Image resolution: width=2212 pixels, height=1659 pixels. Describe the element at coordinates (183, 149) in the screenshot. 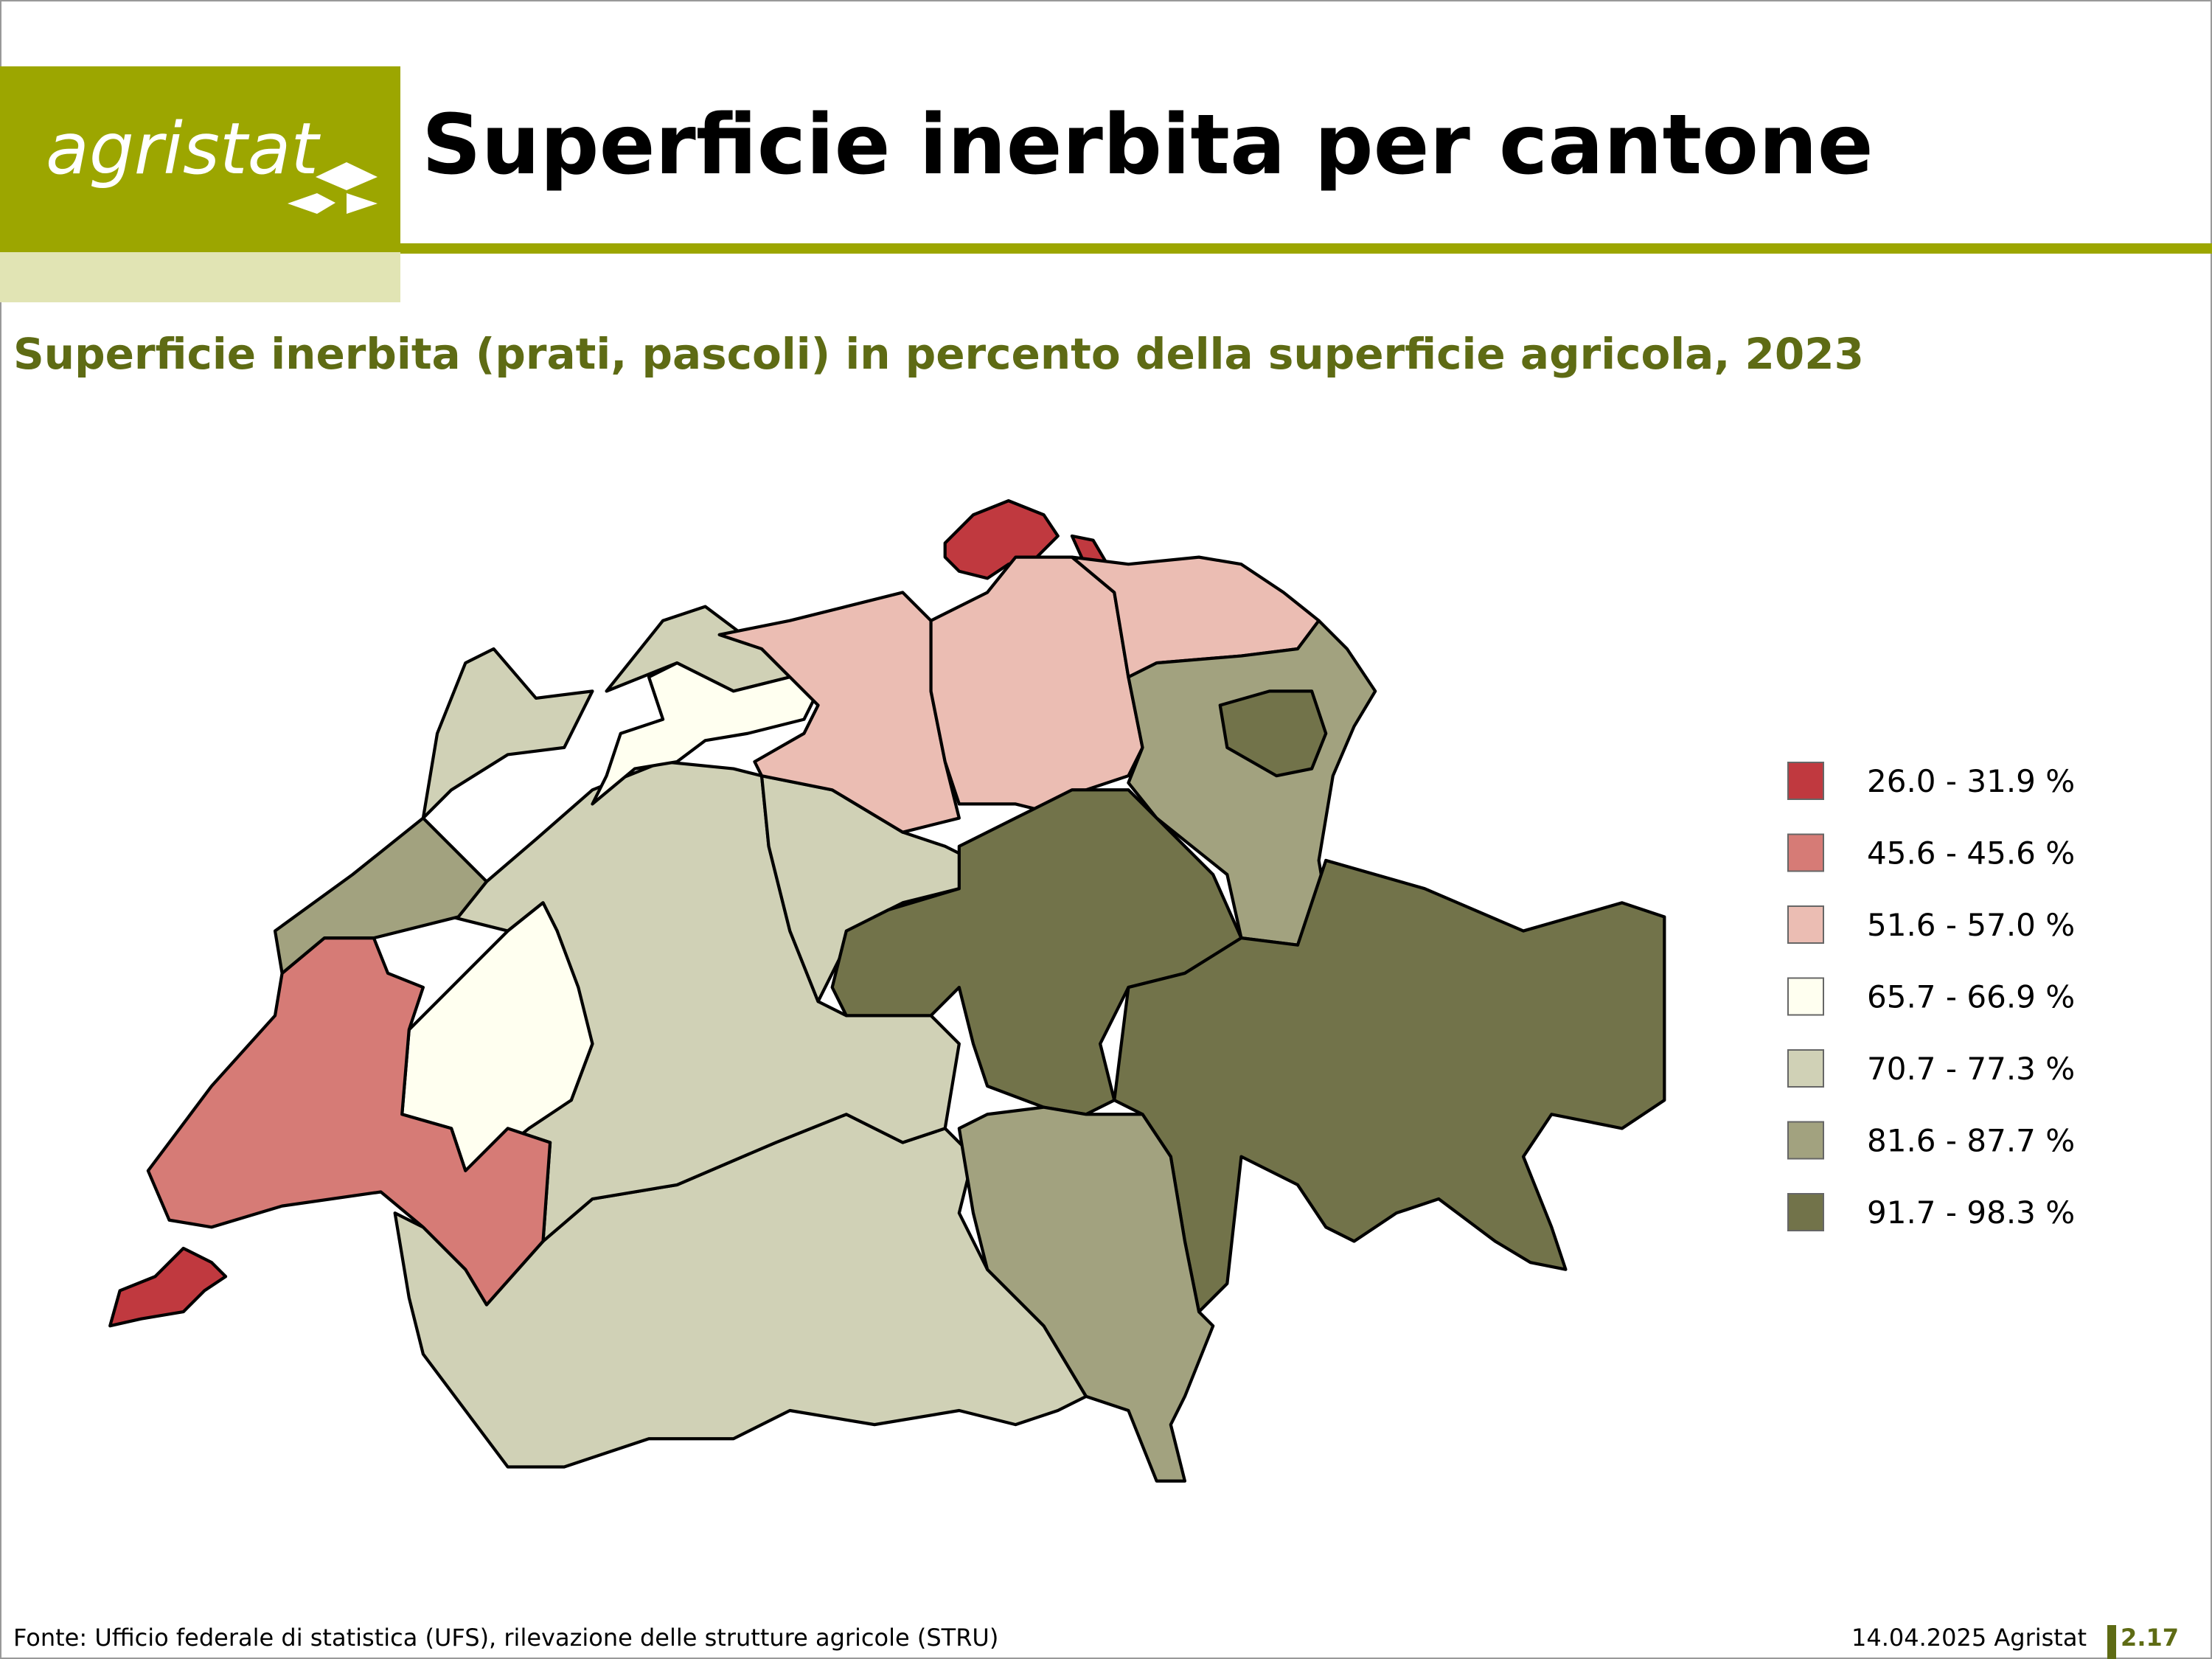

I see `logo-text: agristat` at that location.